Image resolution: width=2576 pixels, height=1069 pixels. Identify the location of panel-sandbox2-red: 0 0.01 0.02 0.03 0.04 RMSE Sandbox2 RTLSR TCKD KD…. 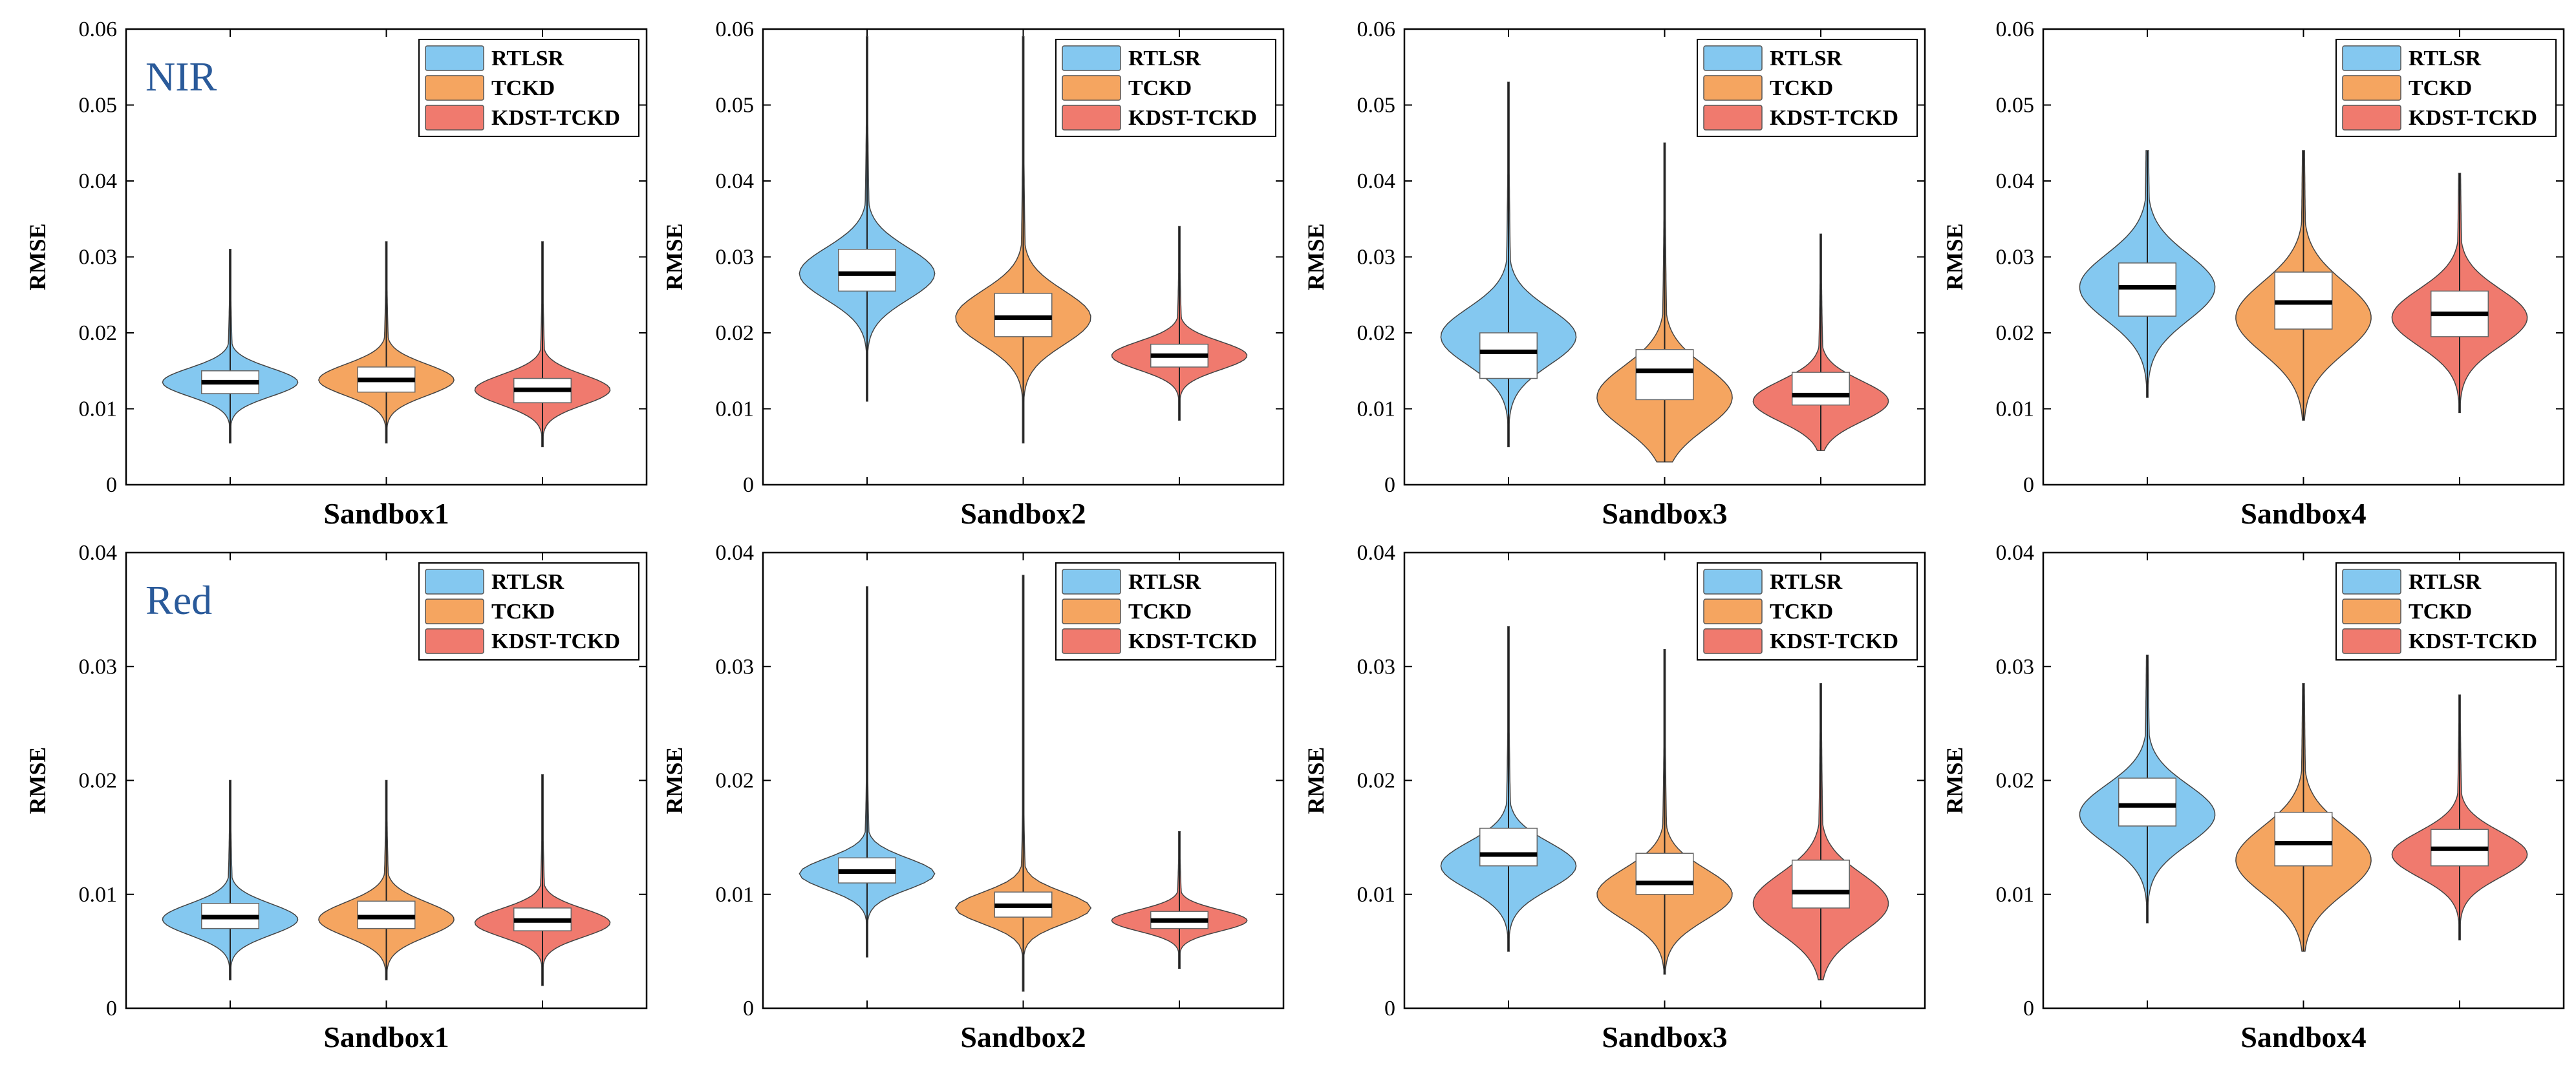
(973, 797).